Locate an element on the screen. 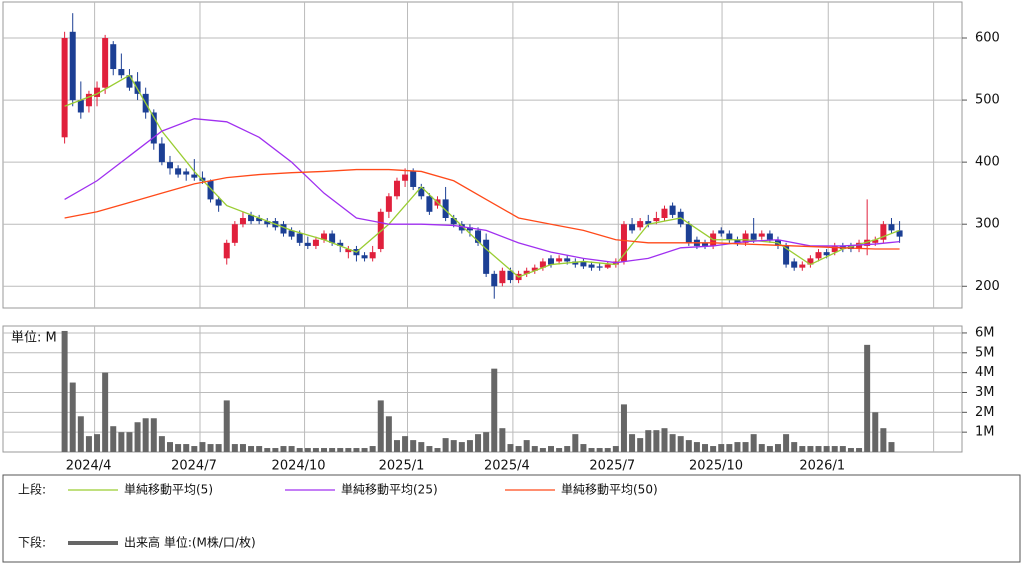 The image size is (1024, 566). volume-unit-label: 単位: M is located at coordinates (34, 338).